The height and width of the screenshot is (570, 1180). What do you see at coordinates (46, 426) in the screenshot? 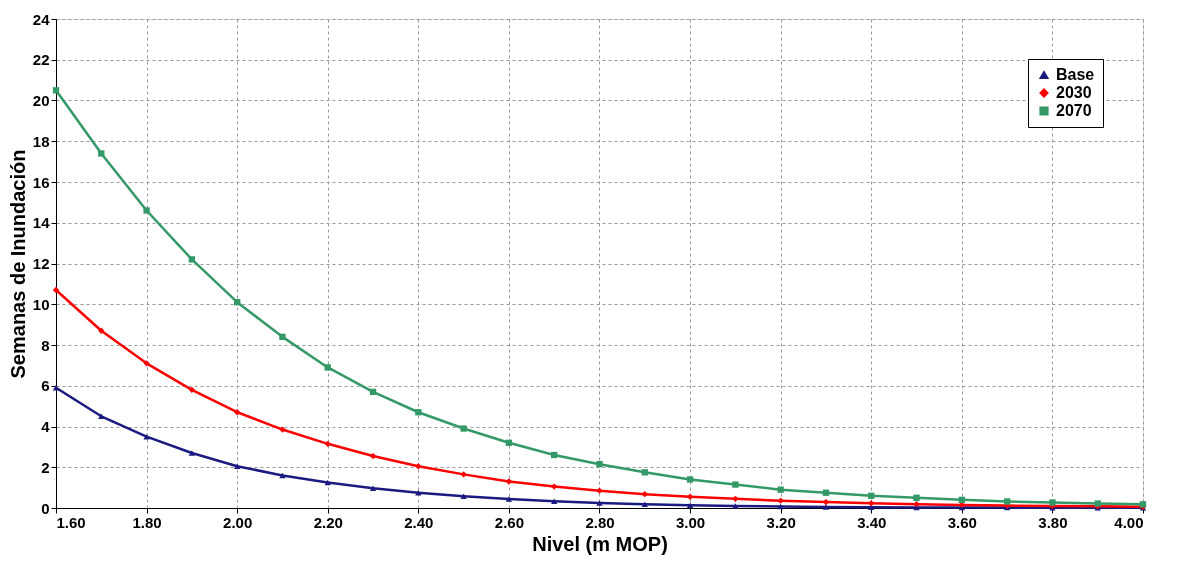
I see `y-tick-label: 4` at bounding box center [46, 426].